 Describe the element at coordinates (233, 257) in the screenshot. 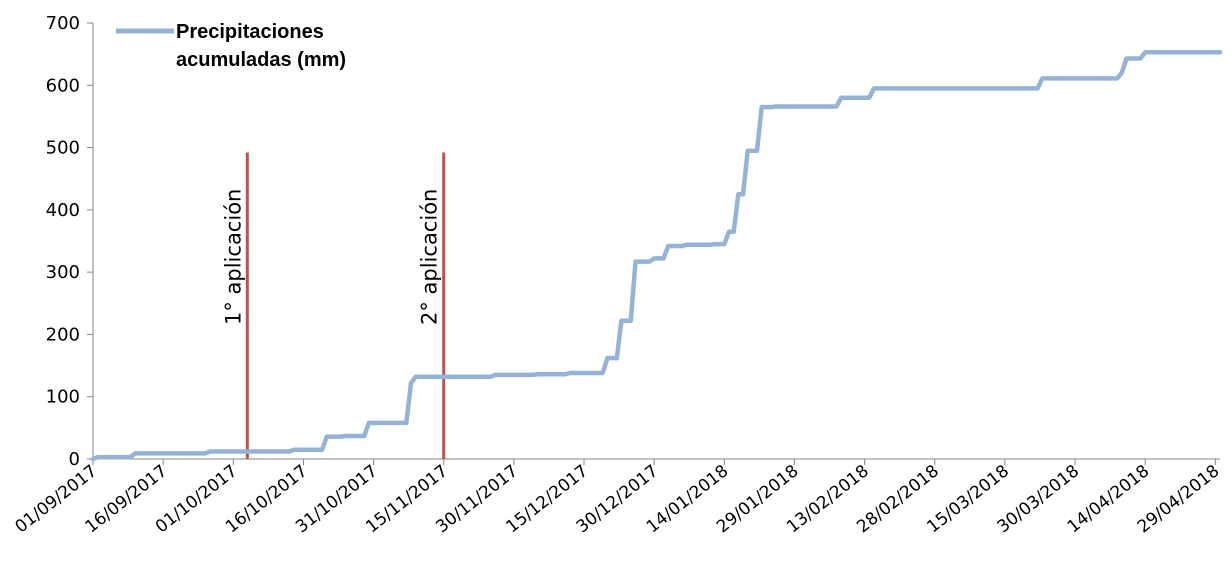

I see `application-marker-label: 1° aplicación` at that location.